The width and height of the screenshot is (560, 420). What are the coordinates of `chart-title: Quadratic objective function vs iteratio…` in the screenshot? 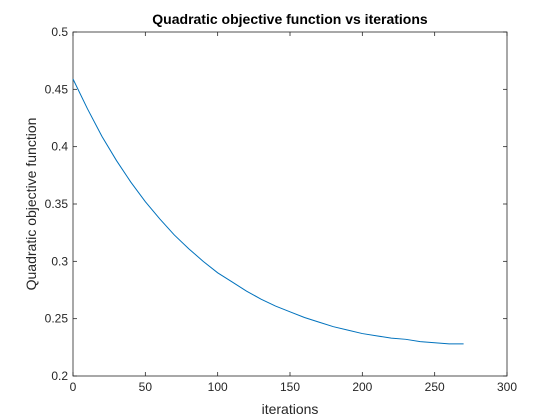 It's located at (290, 19).